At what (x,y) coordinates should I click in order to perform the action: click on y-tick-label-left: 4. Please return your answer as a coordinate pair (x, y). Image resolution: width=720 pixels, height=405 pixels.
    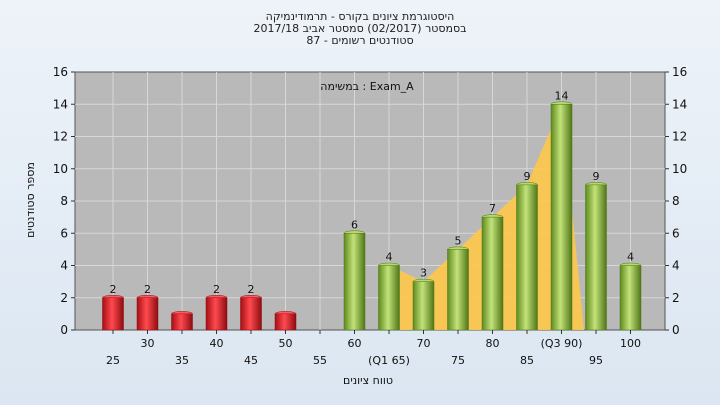
    Looking at the image, I should click on (64, 266).